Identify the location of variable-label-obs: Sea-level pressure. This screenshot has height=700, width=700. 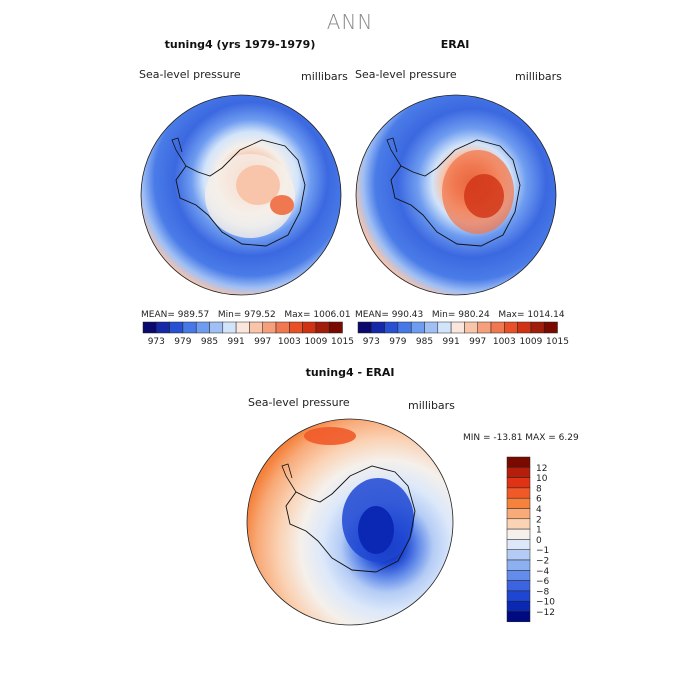
(406, 74).